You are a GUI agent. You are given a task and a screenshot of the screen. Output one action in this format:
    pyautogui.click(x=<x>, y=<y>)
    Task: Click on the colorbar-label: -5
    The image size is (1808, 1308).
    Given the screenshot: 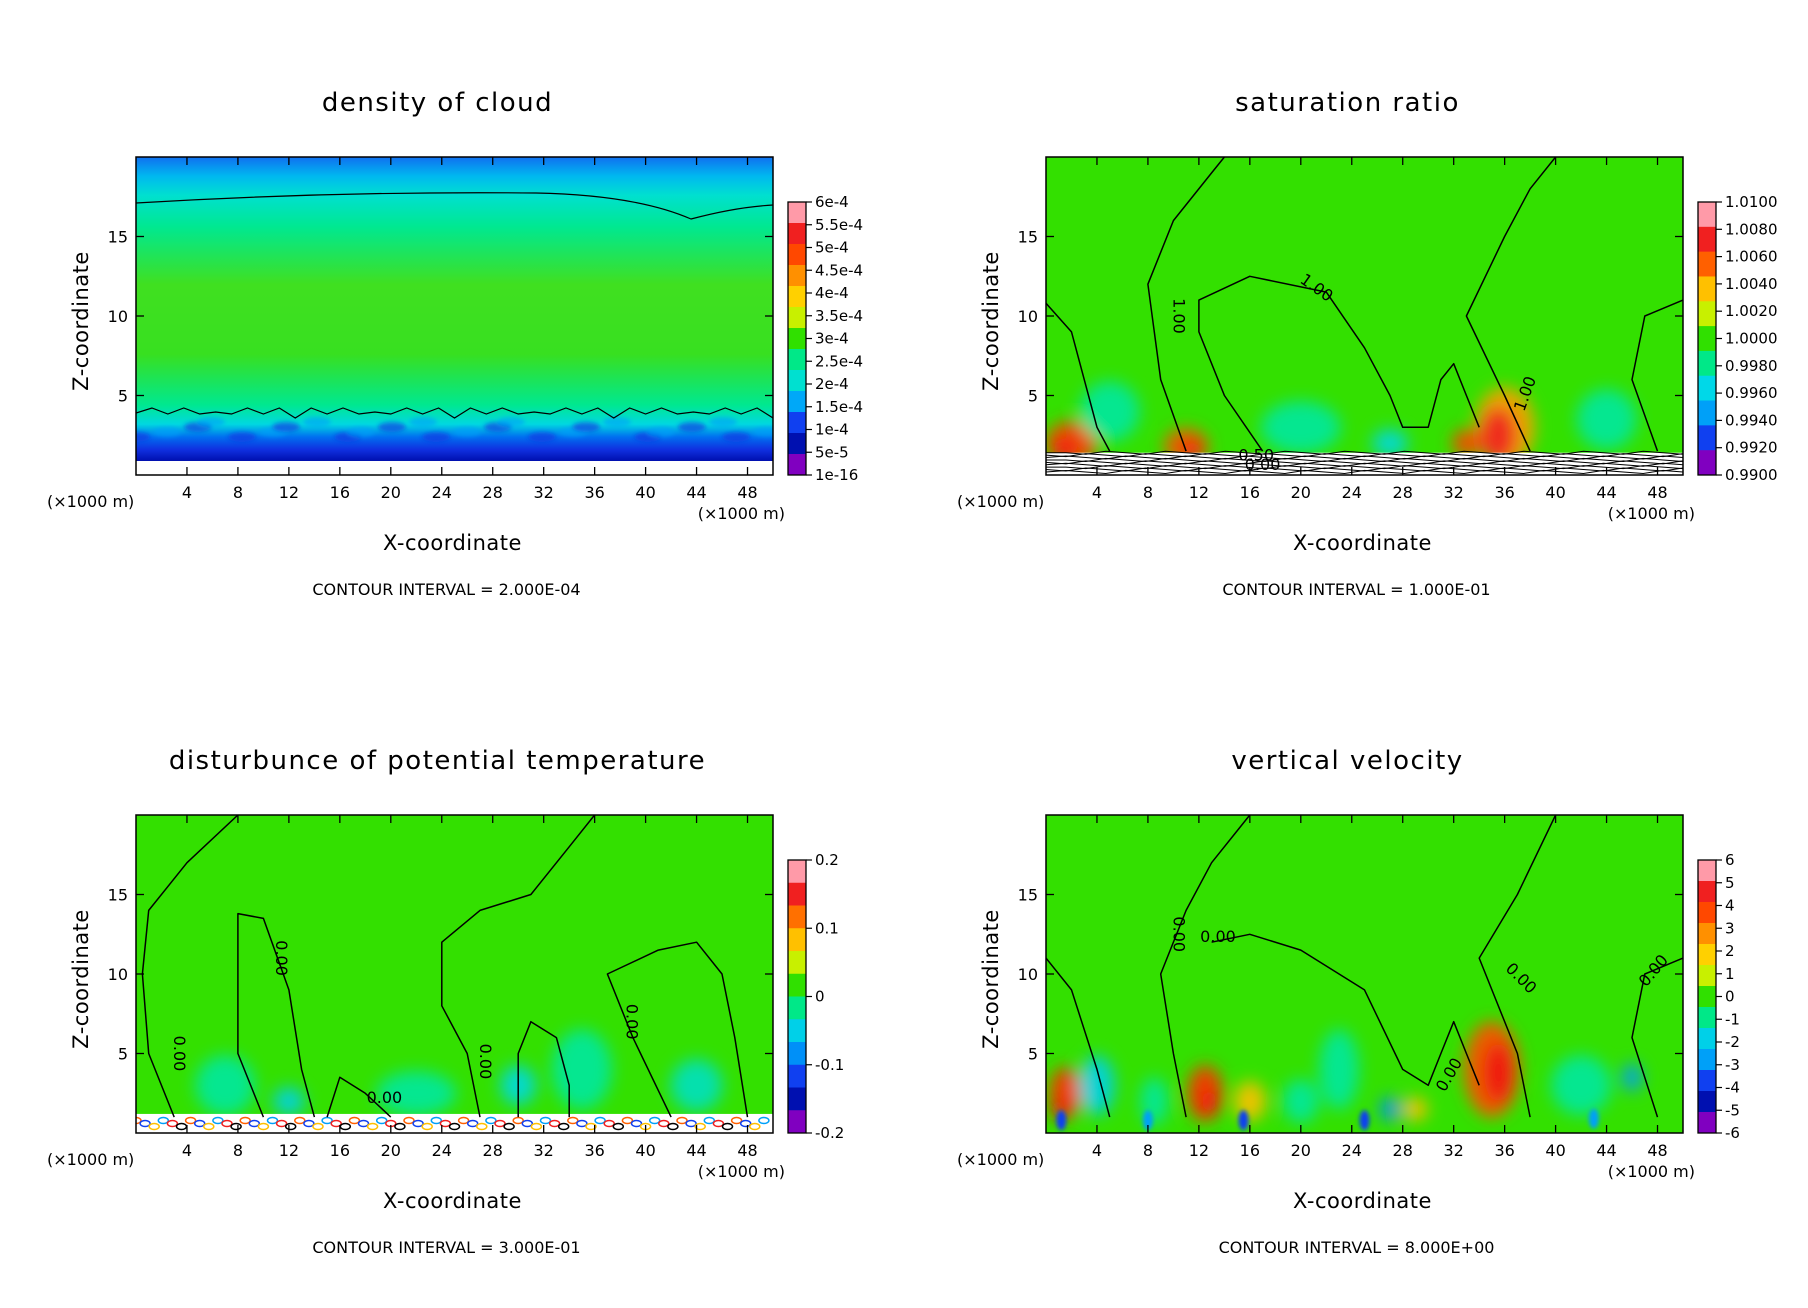 What is the action you would take?
    pyautogui.click(x=1732, y=1110)
    